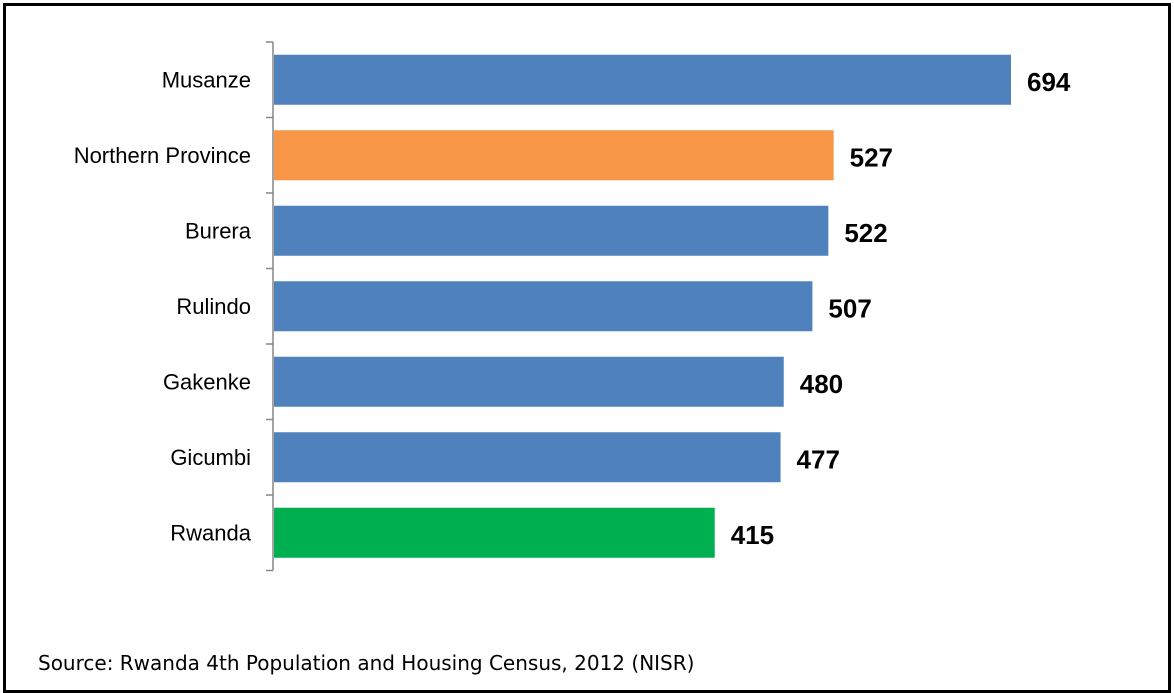 The width and height of the screenshot is (1174, 693). Describe the element at coordinates (207, 381) in the screenshot. I see `category-label: Gakenke` at that location.